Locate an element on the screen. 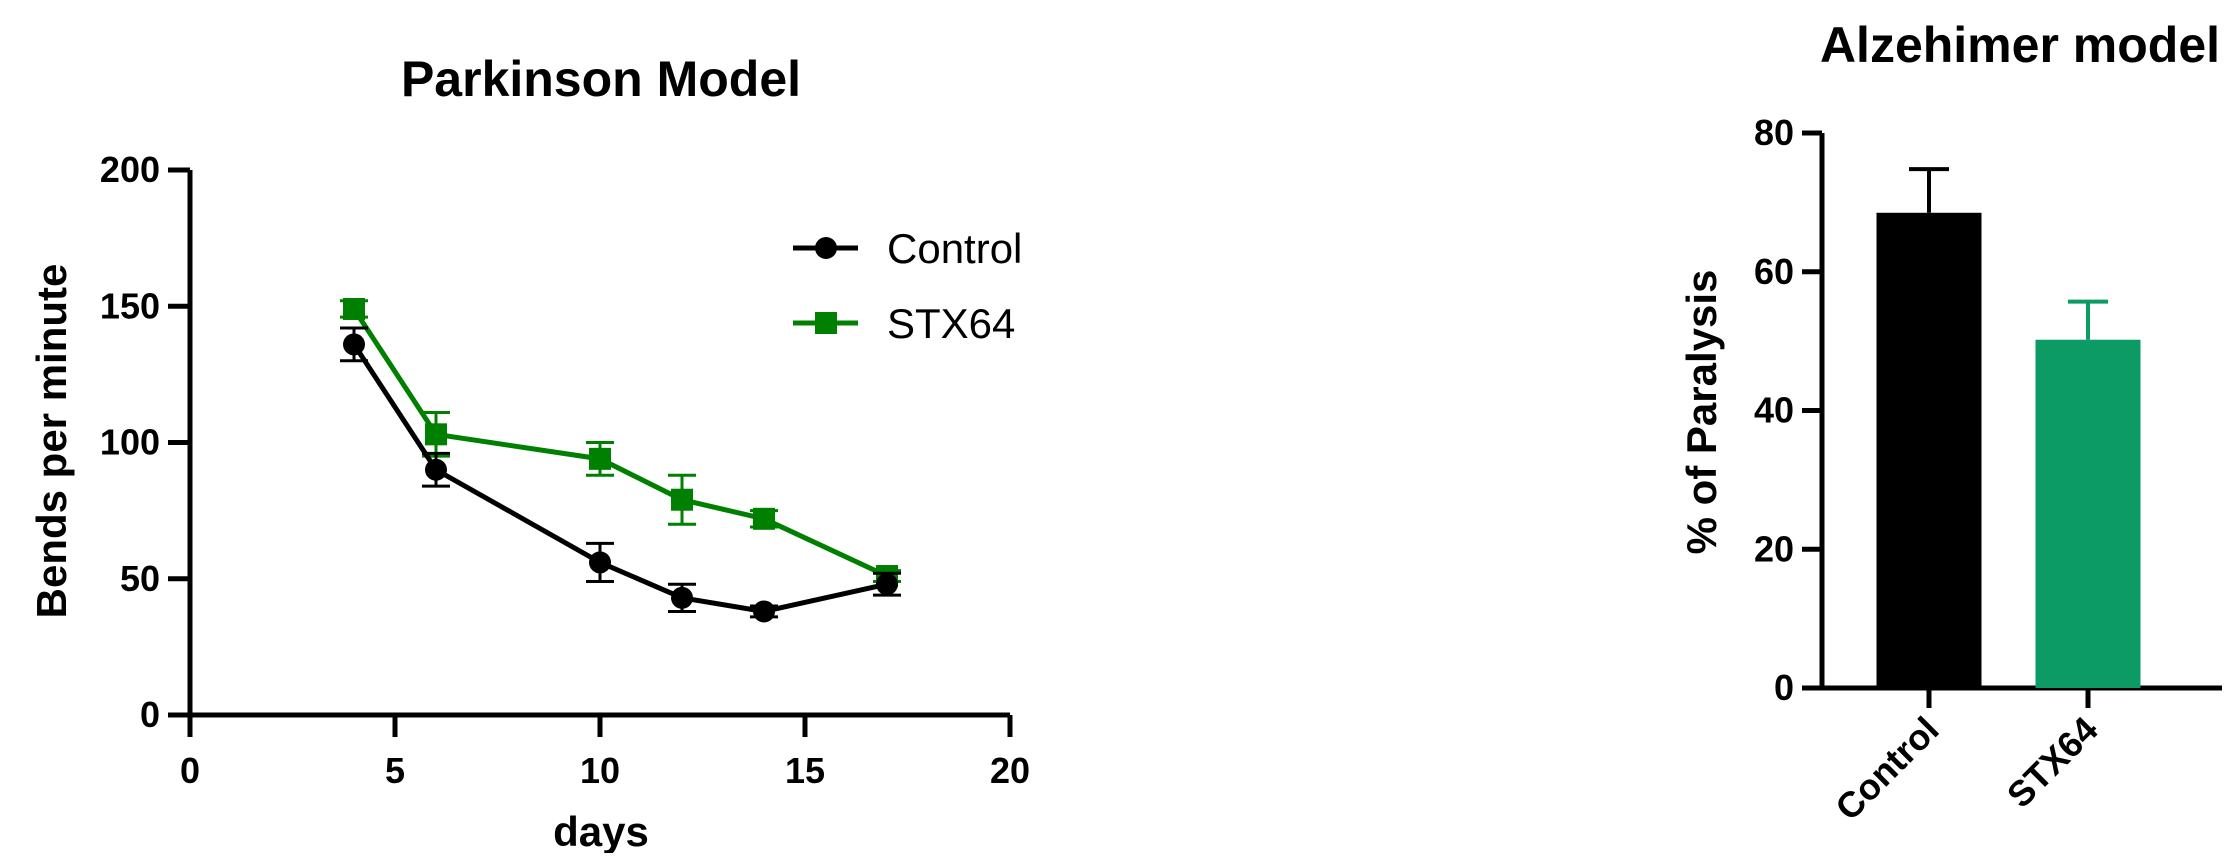 Image resolution: width=2226 pixels, height=858 pixels. control-bar is located at coordinates (1929, 450).